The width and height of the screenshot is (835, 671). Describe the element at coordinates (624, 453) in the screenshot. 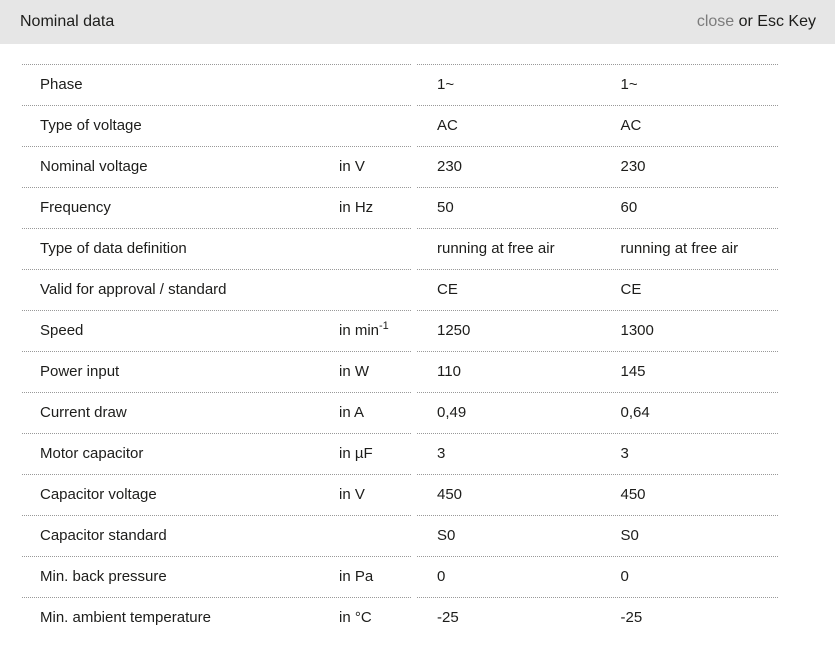

I see `row-value-2: 3` at that location.